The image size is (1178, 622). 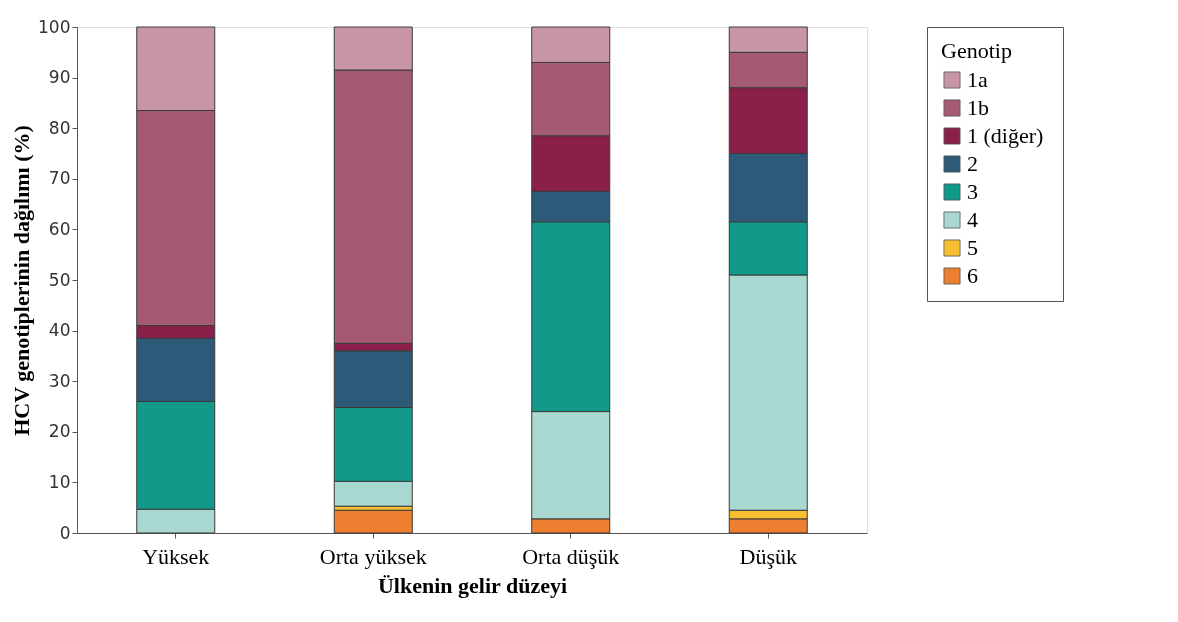 I want to click on legend-title: Genotip, so click(x=976, y=50).